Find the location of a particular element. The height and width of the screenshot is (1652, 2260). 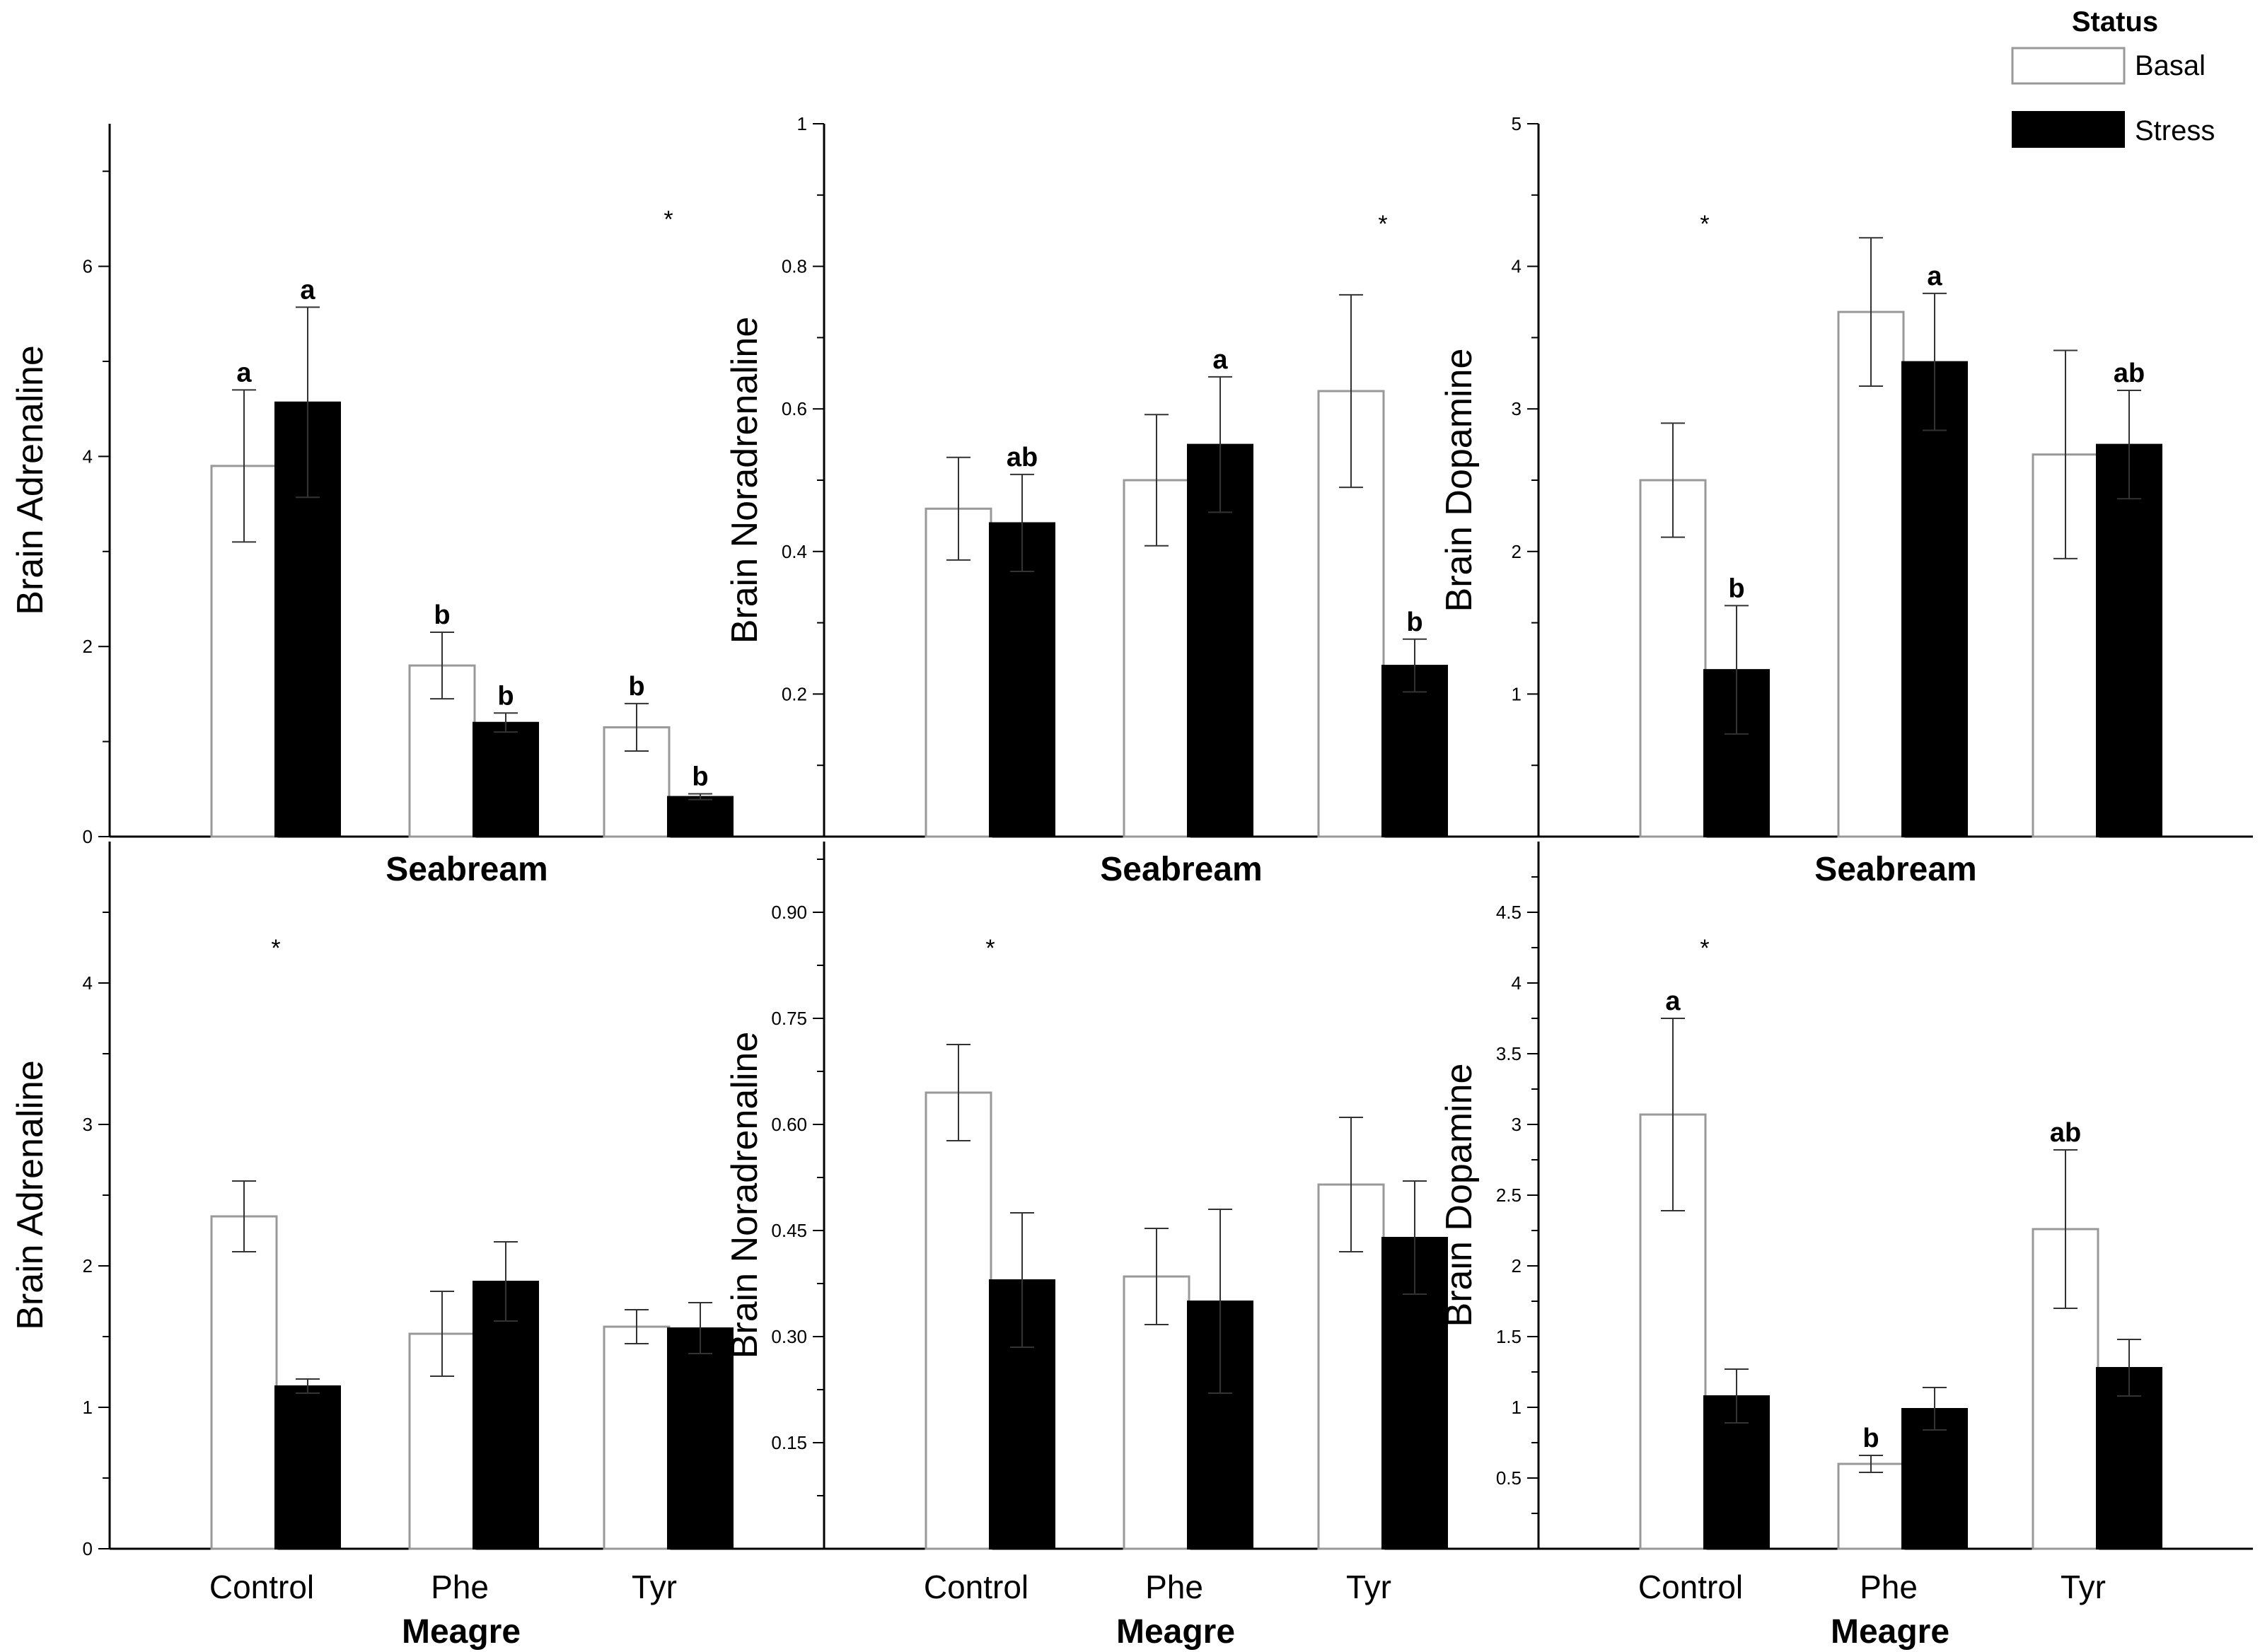

y-tick-label: 0 is located at coordinates (88, 836).